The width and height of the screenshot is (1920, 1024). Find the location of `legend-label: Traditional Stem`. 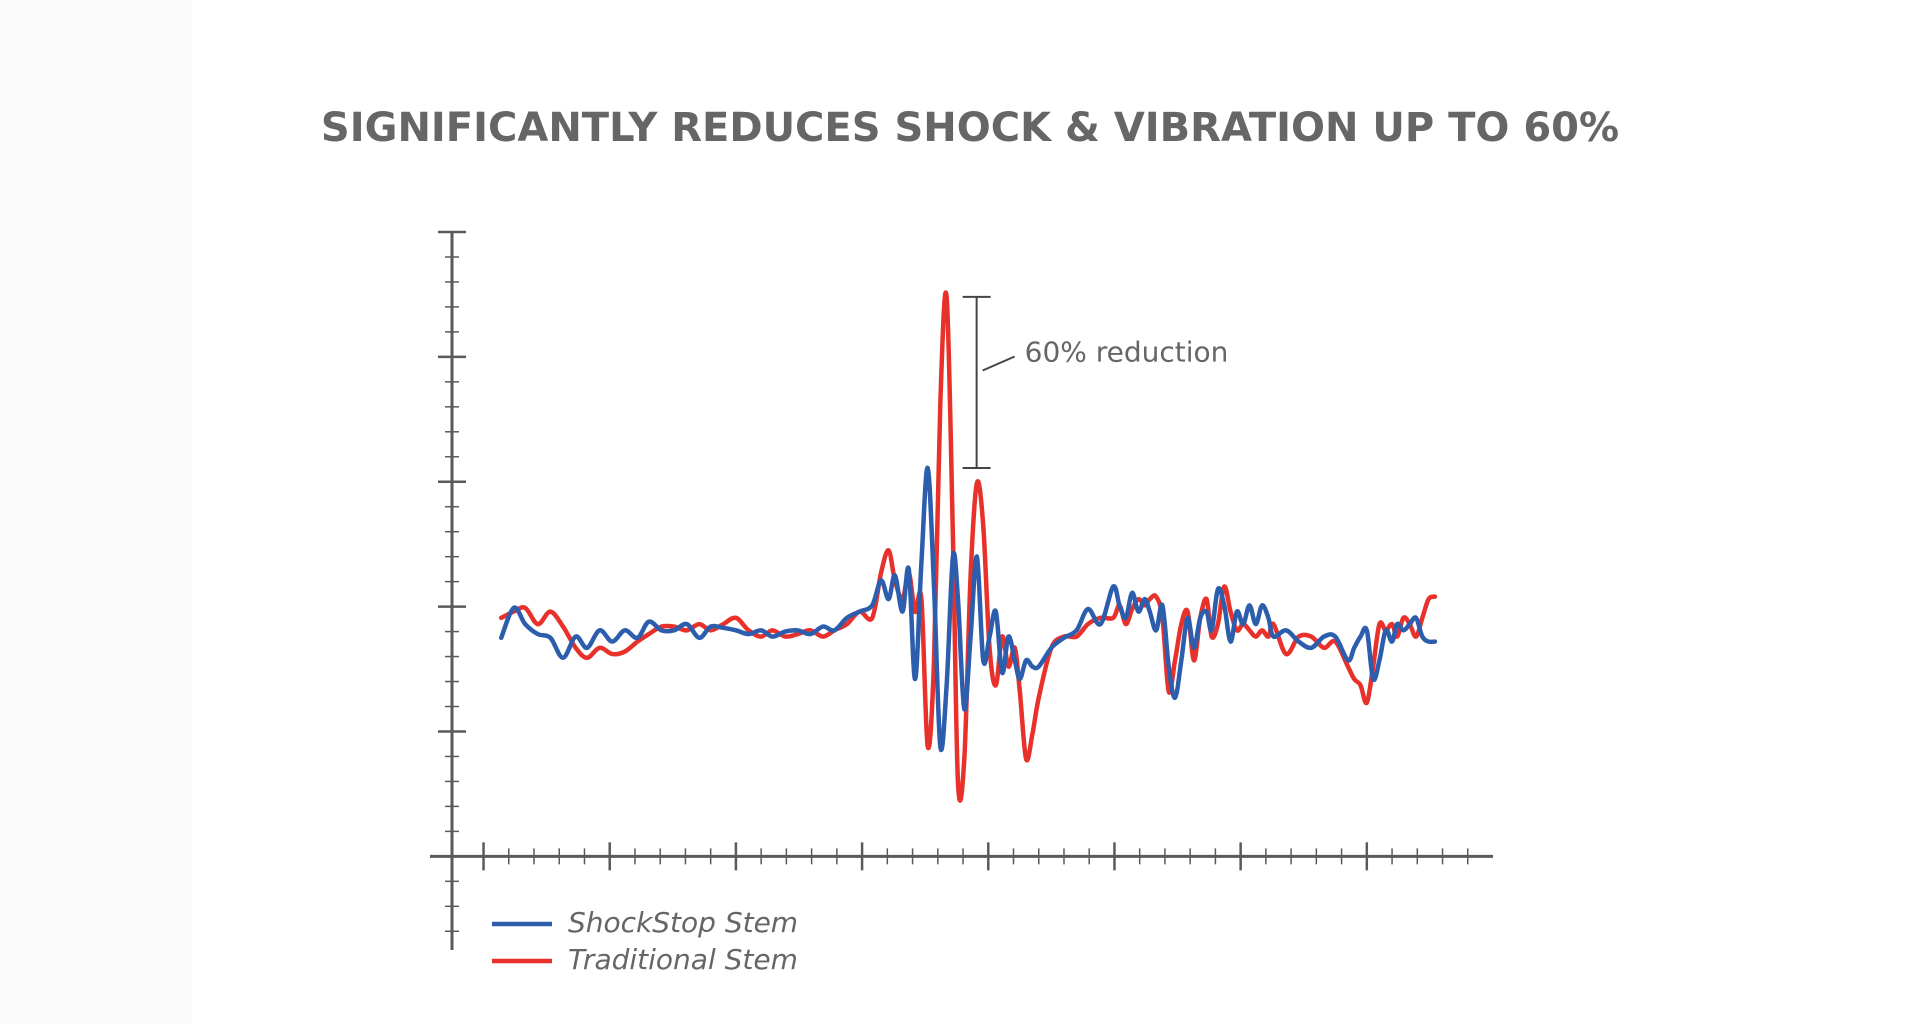

legend-label: Traditional Stem is located at coordinates (683, 959).